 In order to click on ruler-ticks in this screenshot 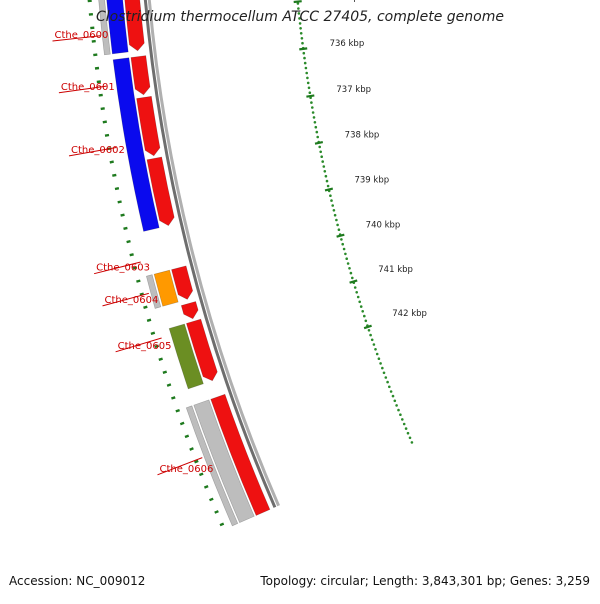, I will do `click(333, 164)`.